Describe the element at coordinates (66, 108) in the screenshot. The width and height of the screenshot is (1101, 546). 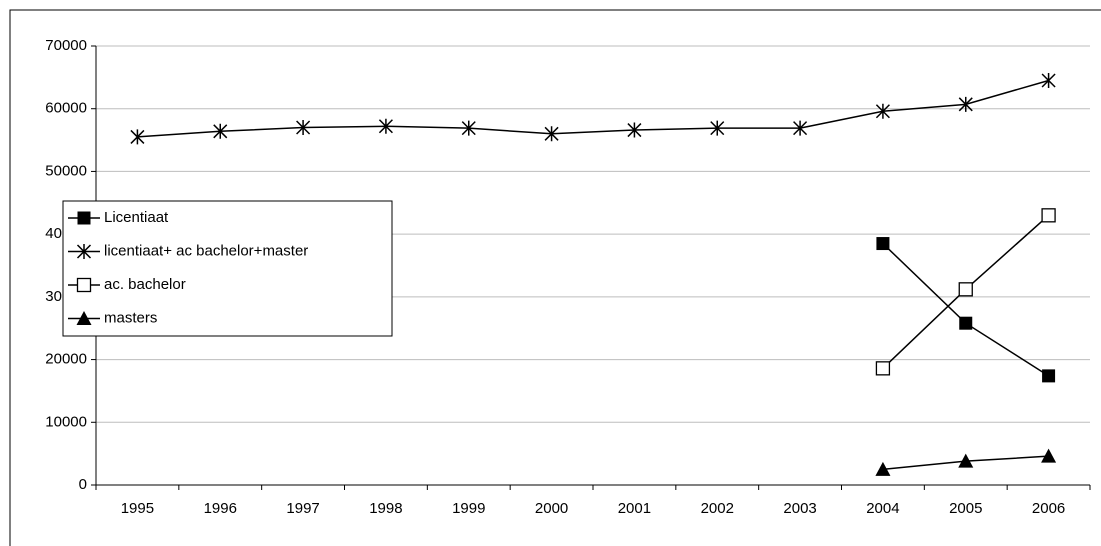
I see `y-tick-label: 60000` at that location.